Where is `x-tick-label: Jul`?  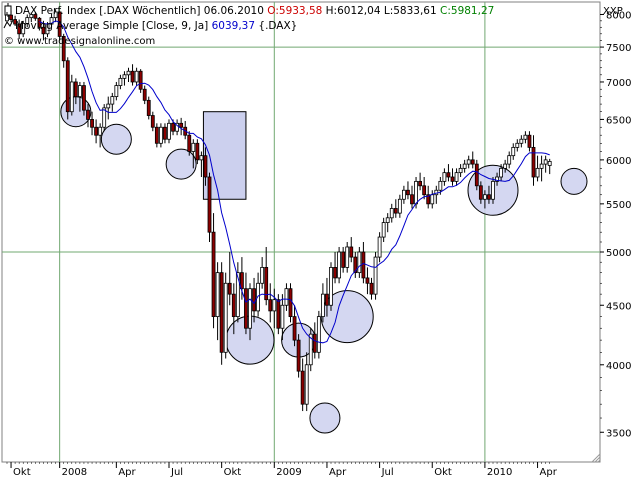
x-tick-label: Jul is located at coordinates (176, 472).